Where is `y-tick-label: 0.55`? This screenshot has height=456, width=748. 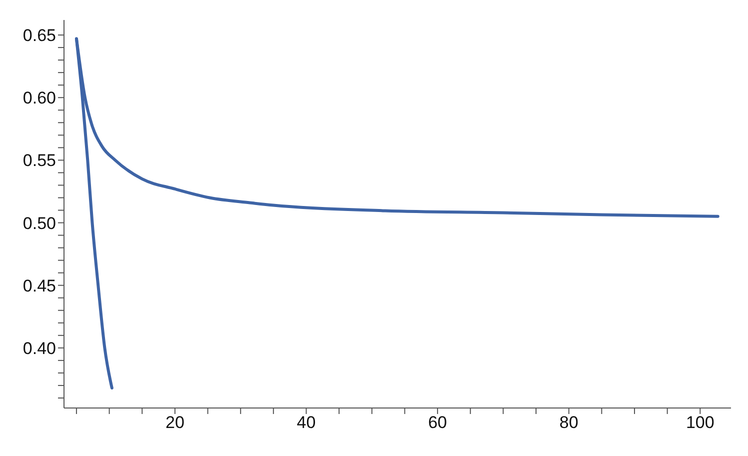
y-tick-label: 0.55 is located at coordinates (39, 160).